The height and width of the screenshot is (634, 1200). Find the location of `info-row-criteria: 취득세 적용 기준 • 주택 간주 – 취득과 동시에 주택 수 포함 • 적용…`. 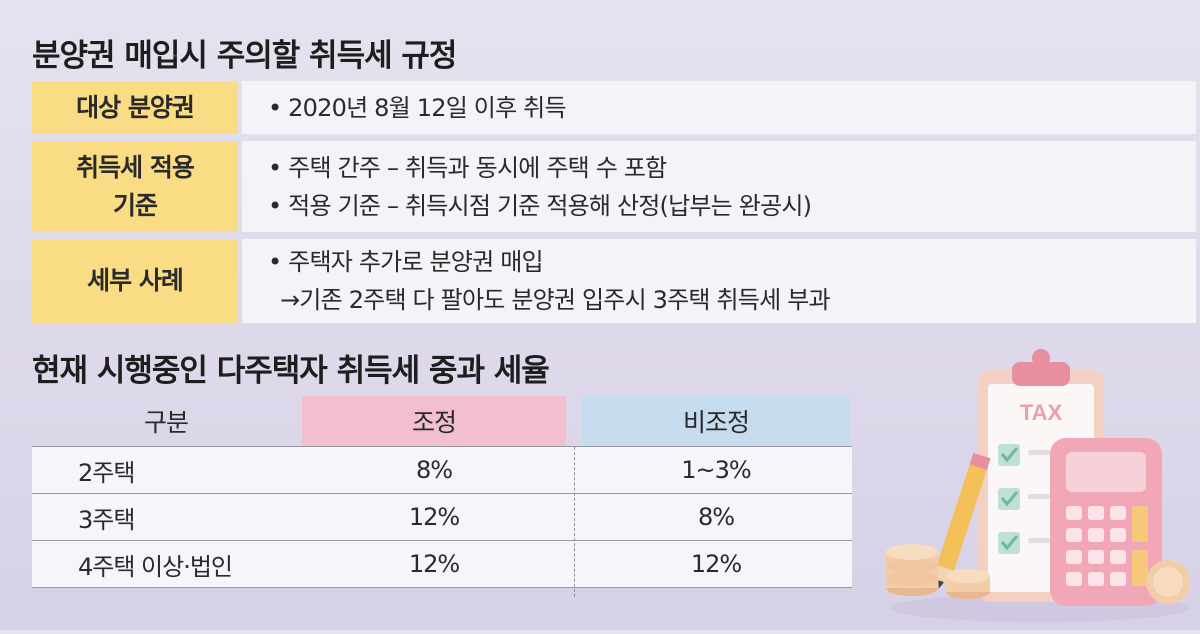

info-row-criteria: 취득세 적용 기준 • 주택 간주 – 취득과 동시에 주택 수 포함 • 적용… is located at coordinates (614, 186).